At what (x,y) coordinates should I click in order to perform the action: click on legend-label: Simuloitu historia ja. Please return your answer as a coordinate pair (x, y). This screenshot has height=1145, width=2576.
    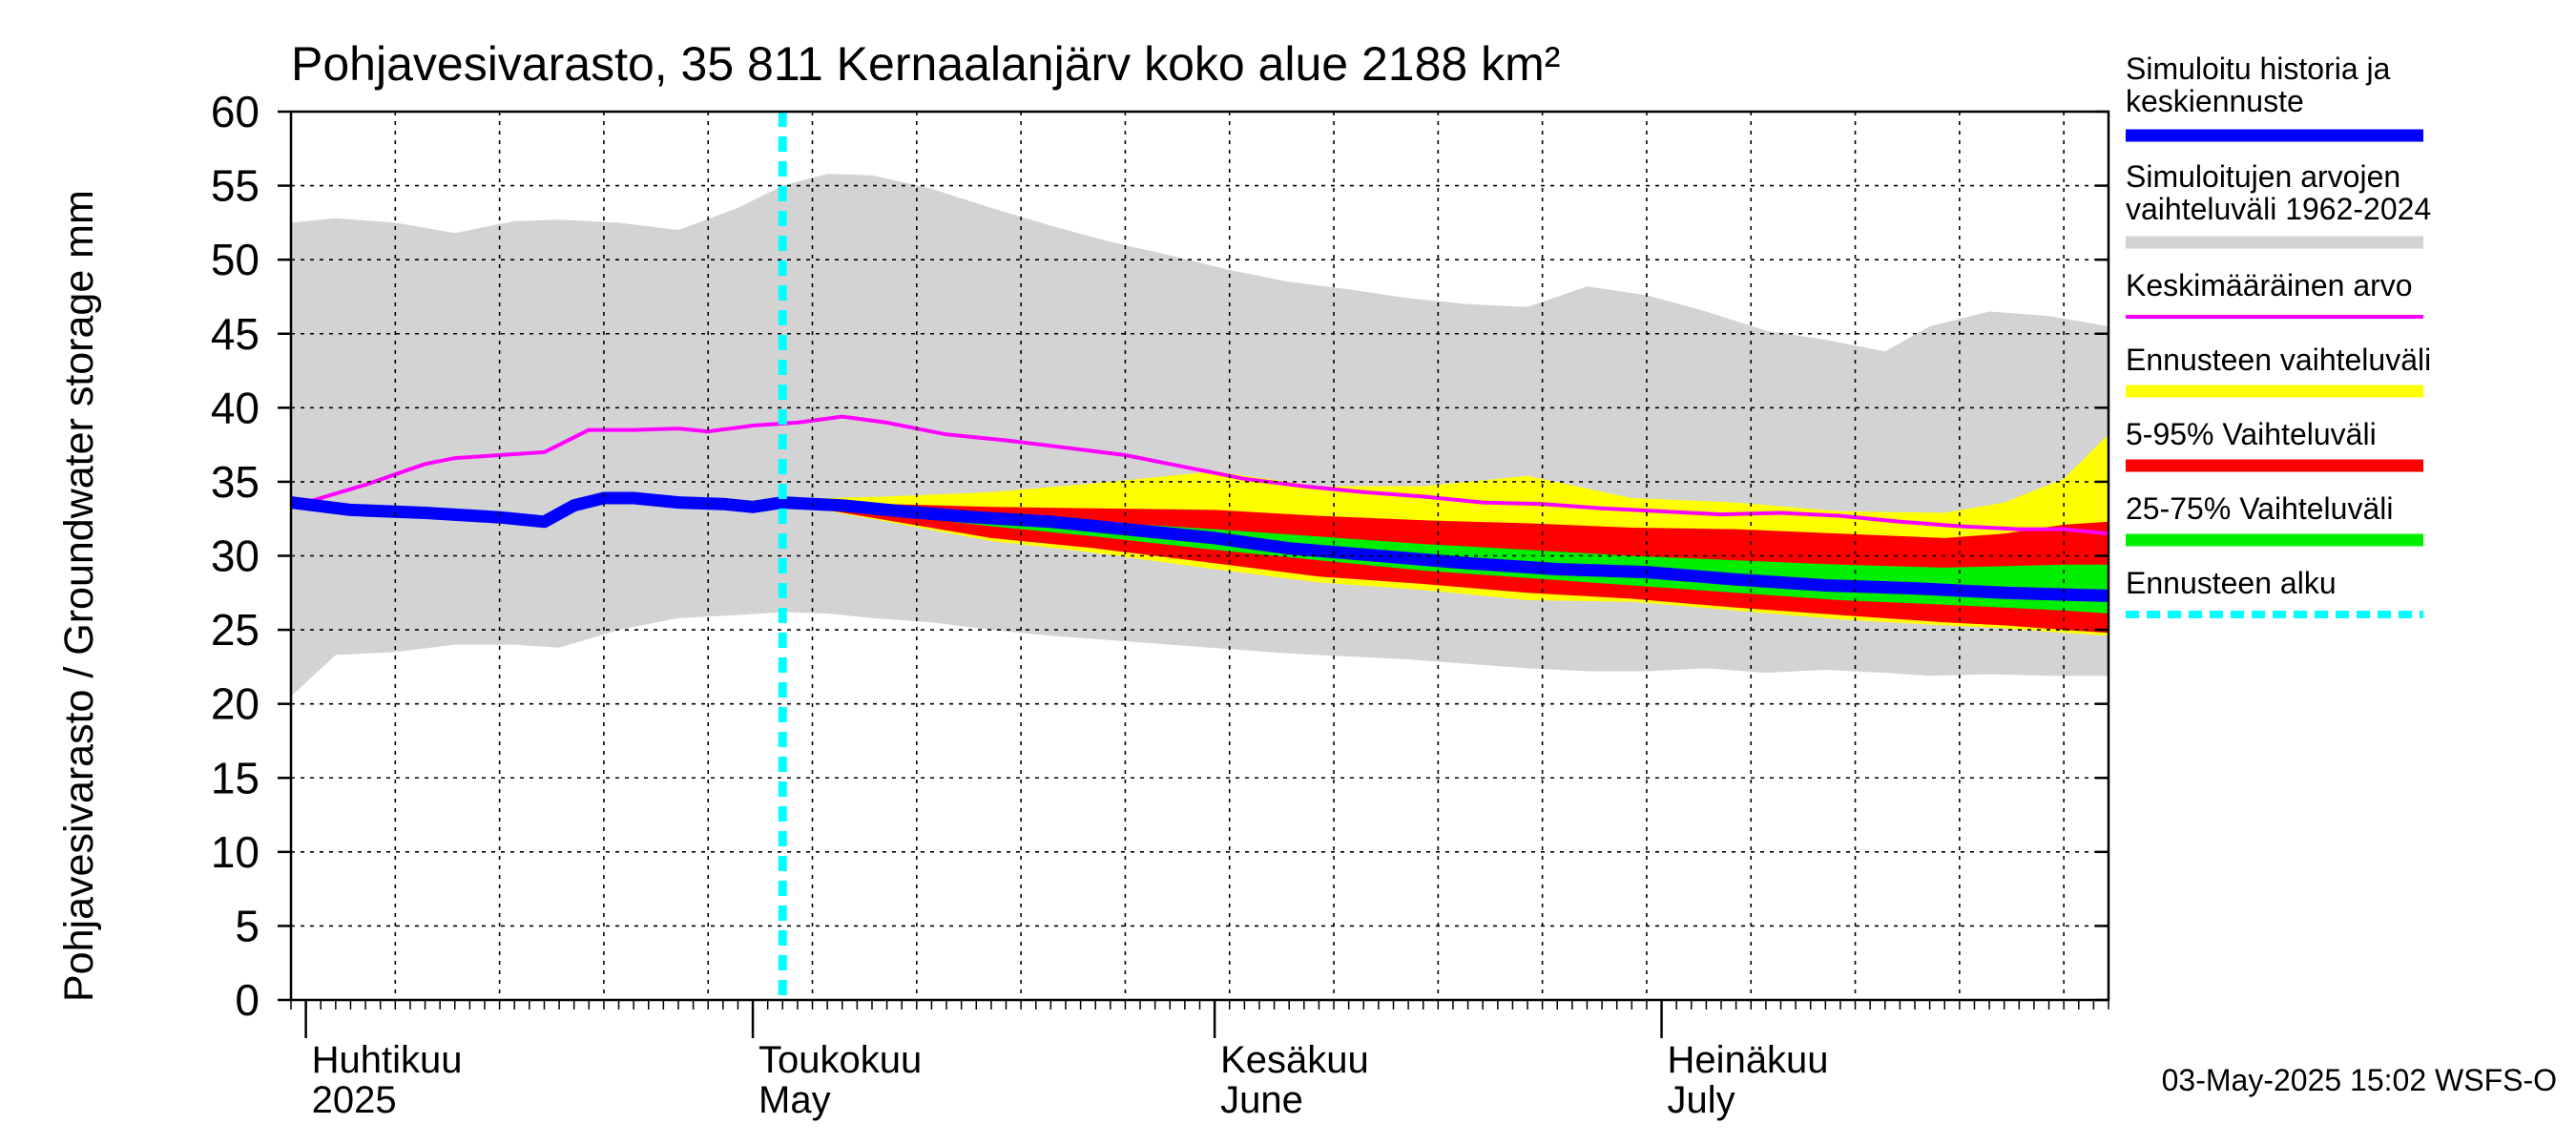
    Looking at the image, I should click on (2258, 69).